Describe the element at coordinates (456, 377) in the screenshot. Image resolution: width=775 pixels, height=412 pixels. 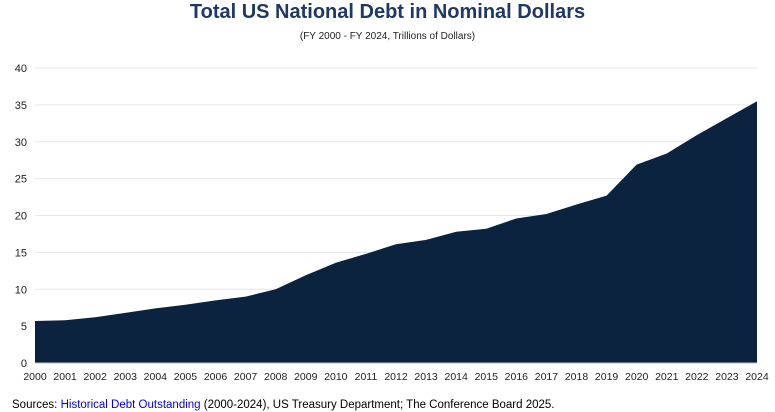
I see `x-tick-label: 2014` at that location.